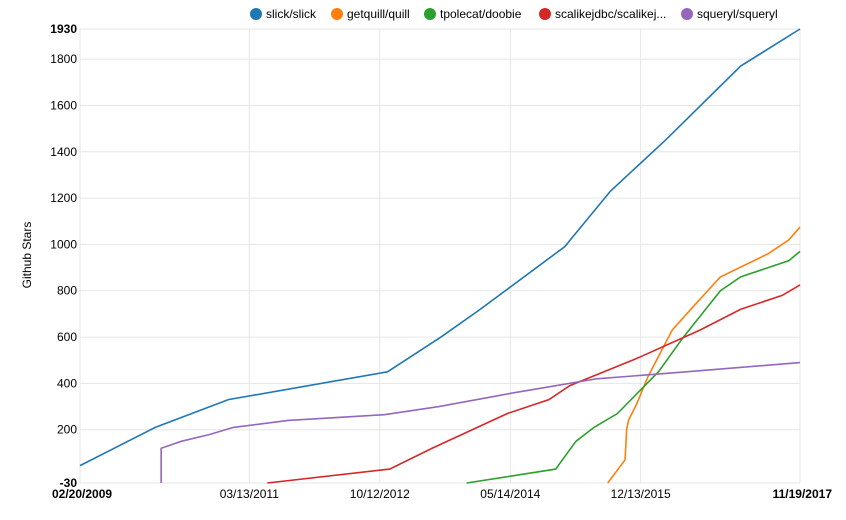 The height and width of the screenshot is (520, 846). I want to click on series-line, so click(704, 355).